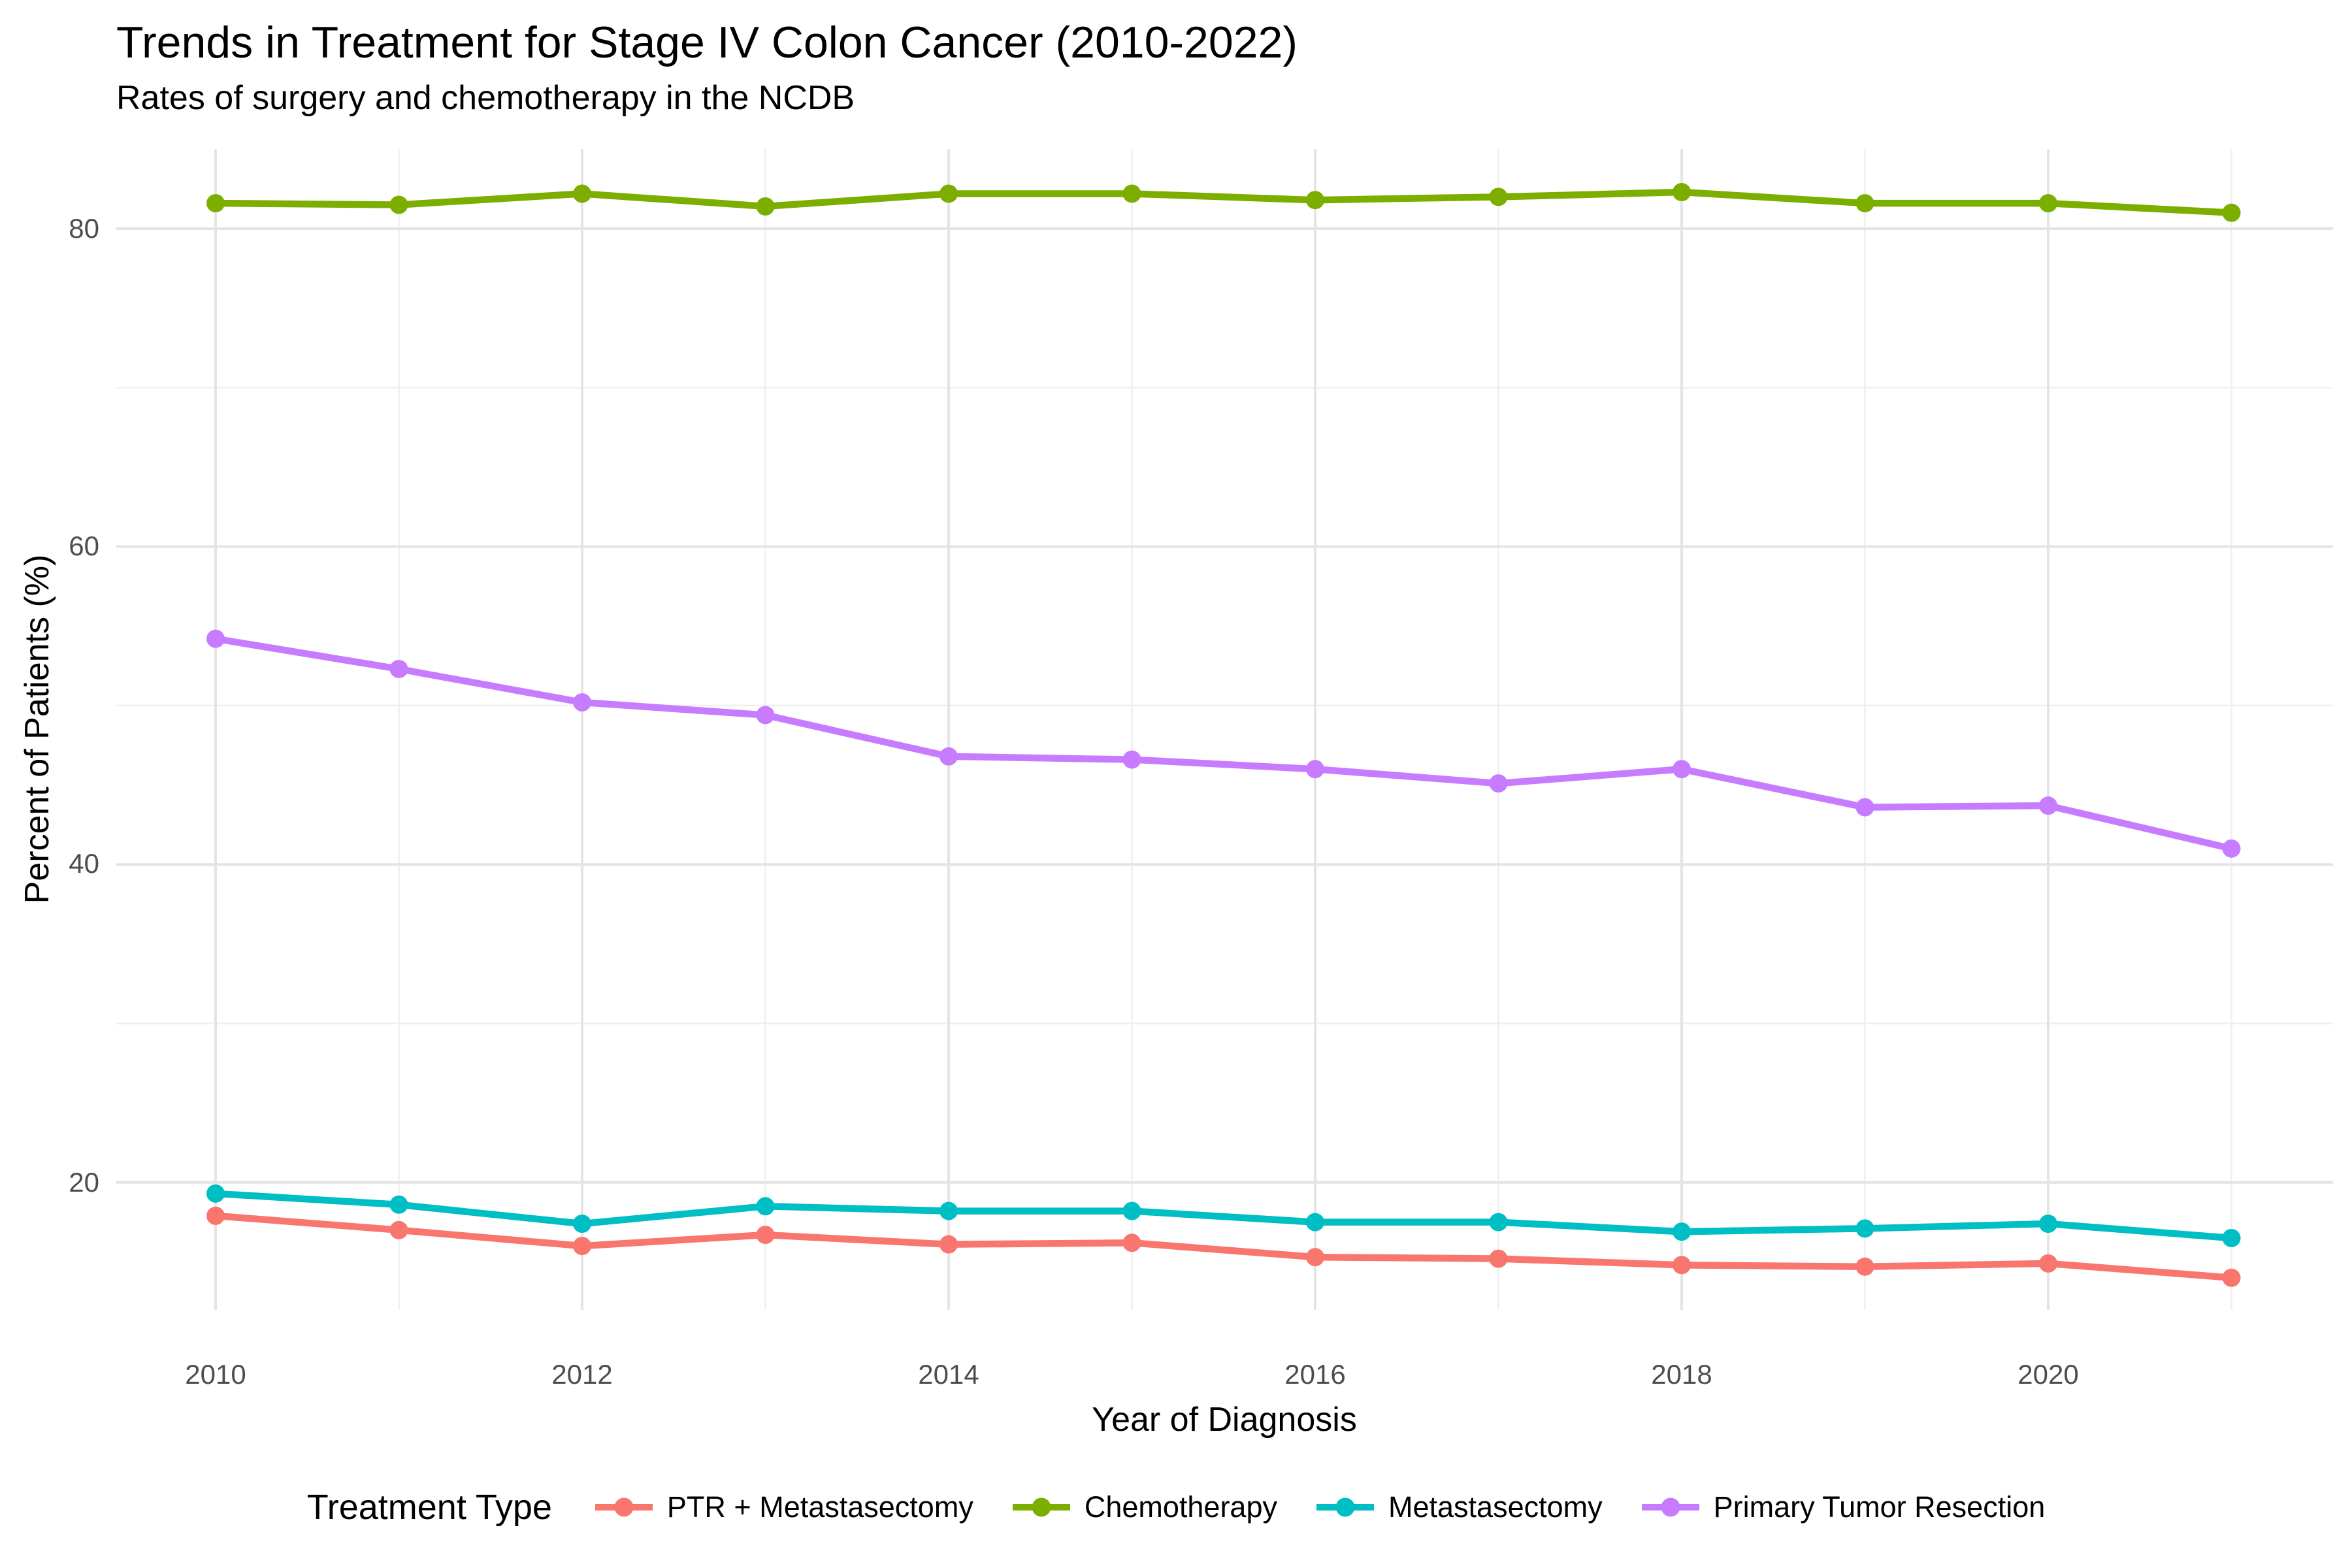 This screenshot has width=2352, height=1568. What do you see at coordinates (37, 729) in the screenshot?
I see `y-axis-title: Percent of Patients (%)` at bounding box center [37, 729].